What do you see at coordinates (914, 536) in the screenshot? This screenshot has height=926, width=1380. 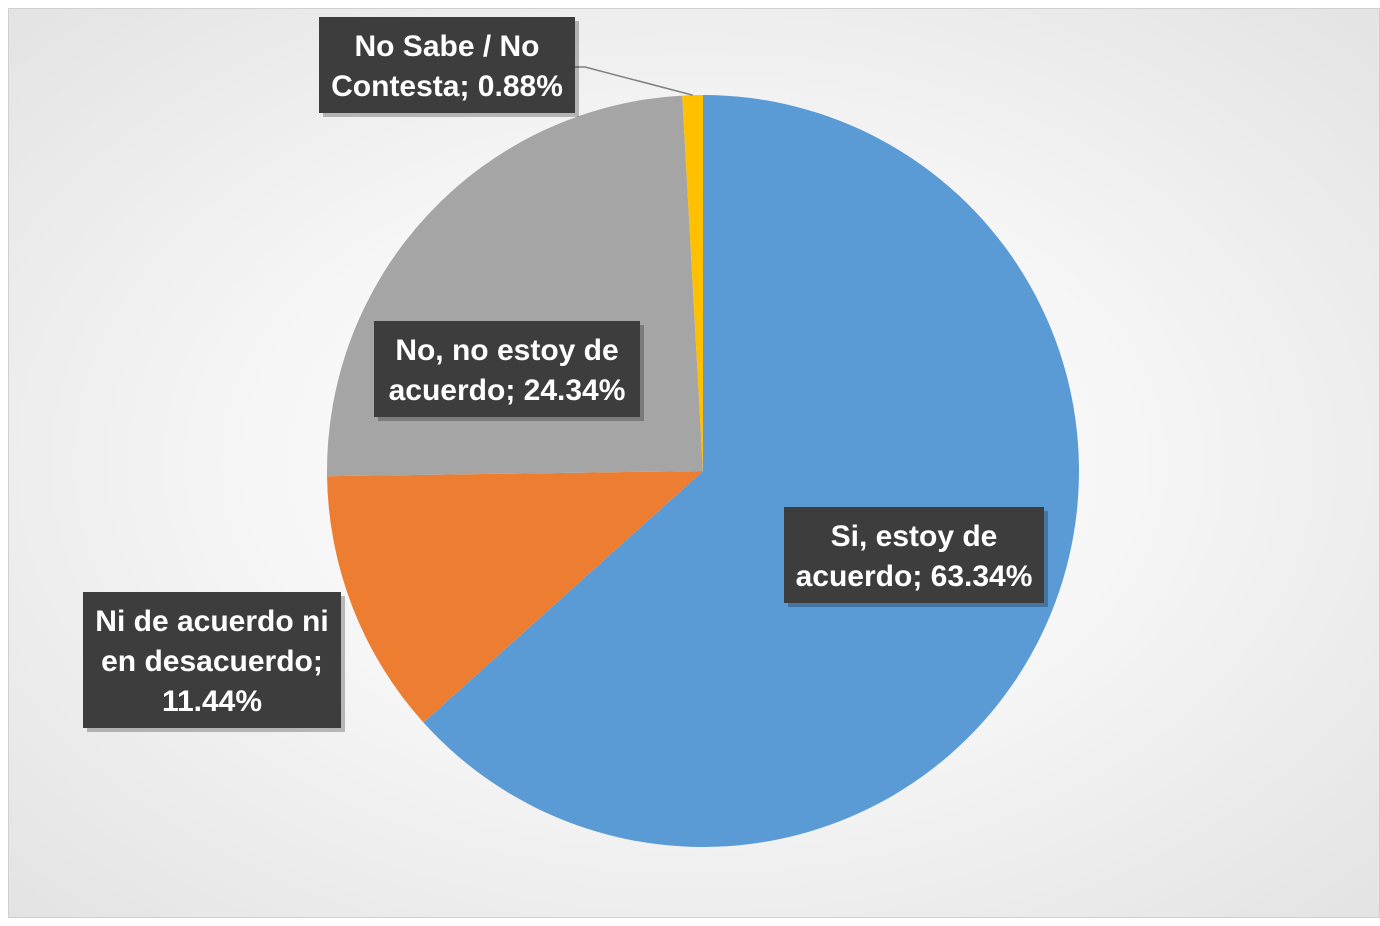 I see `data-label-text: Si, estoy de` at bounding box center [914, 536].